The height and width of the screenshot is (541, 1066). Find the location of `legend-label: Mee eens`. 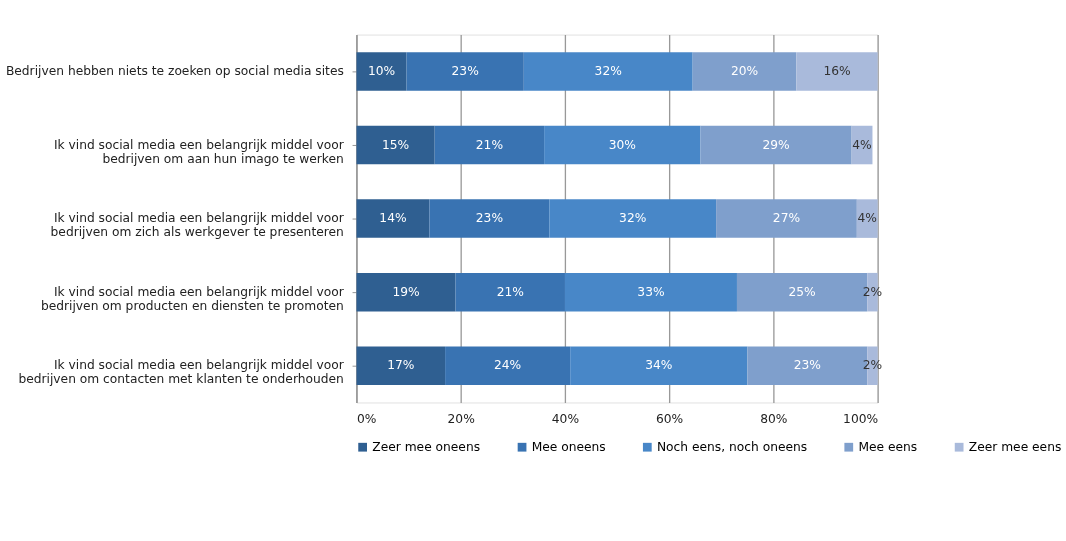

legend-label: Mee eens is located at coordinates (888, 446).